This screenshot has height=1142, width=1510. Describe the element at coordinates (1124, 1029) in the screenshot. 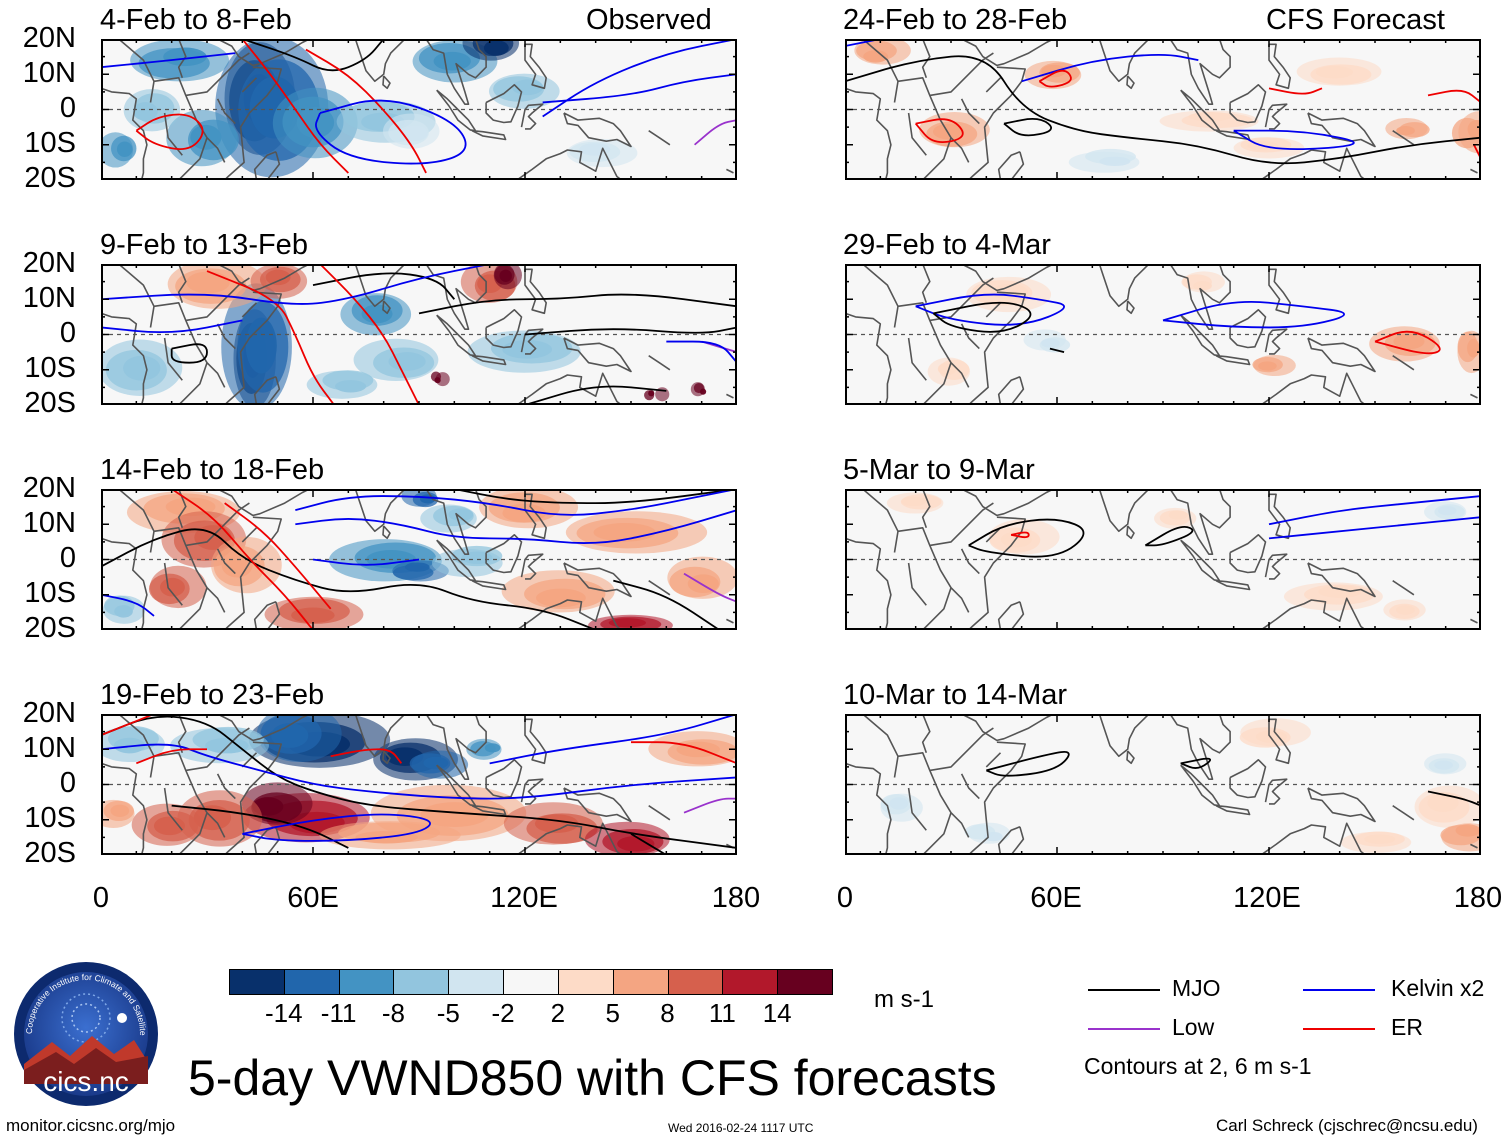

I see `legend-line-low` at that location.